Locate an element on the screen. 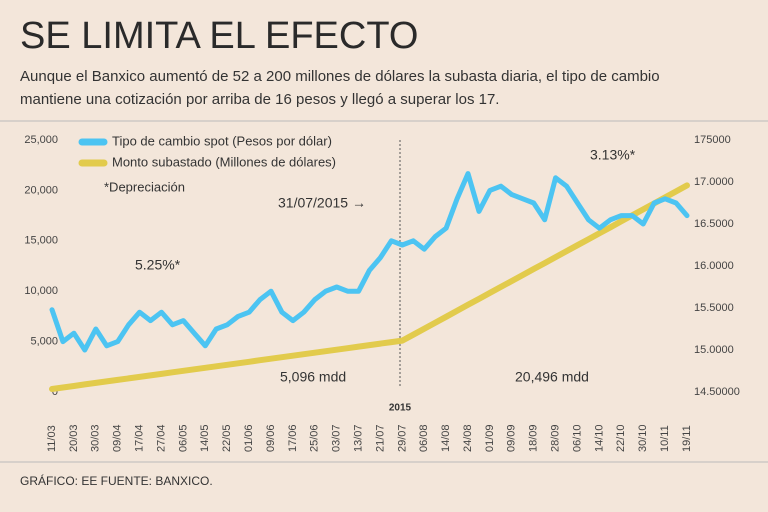 This screenshot has height=512, width=768. x-tick-label: 13/07 is located at coordinates (358, 438).